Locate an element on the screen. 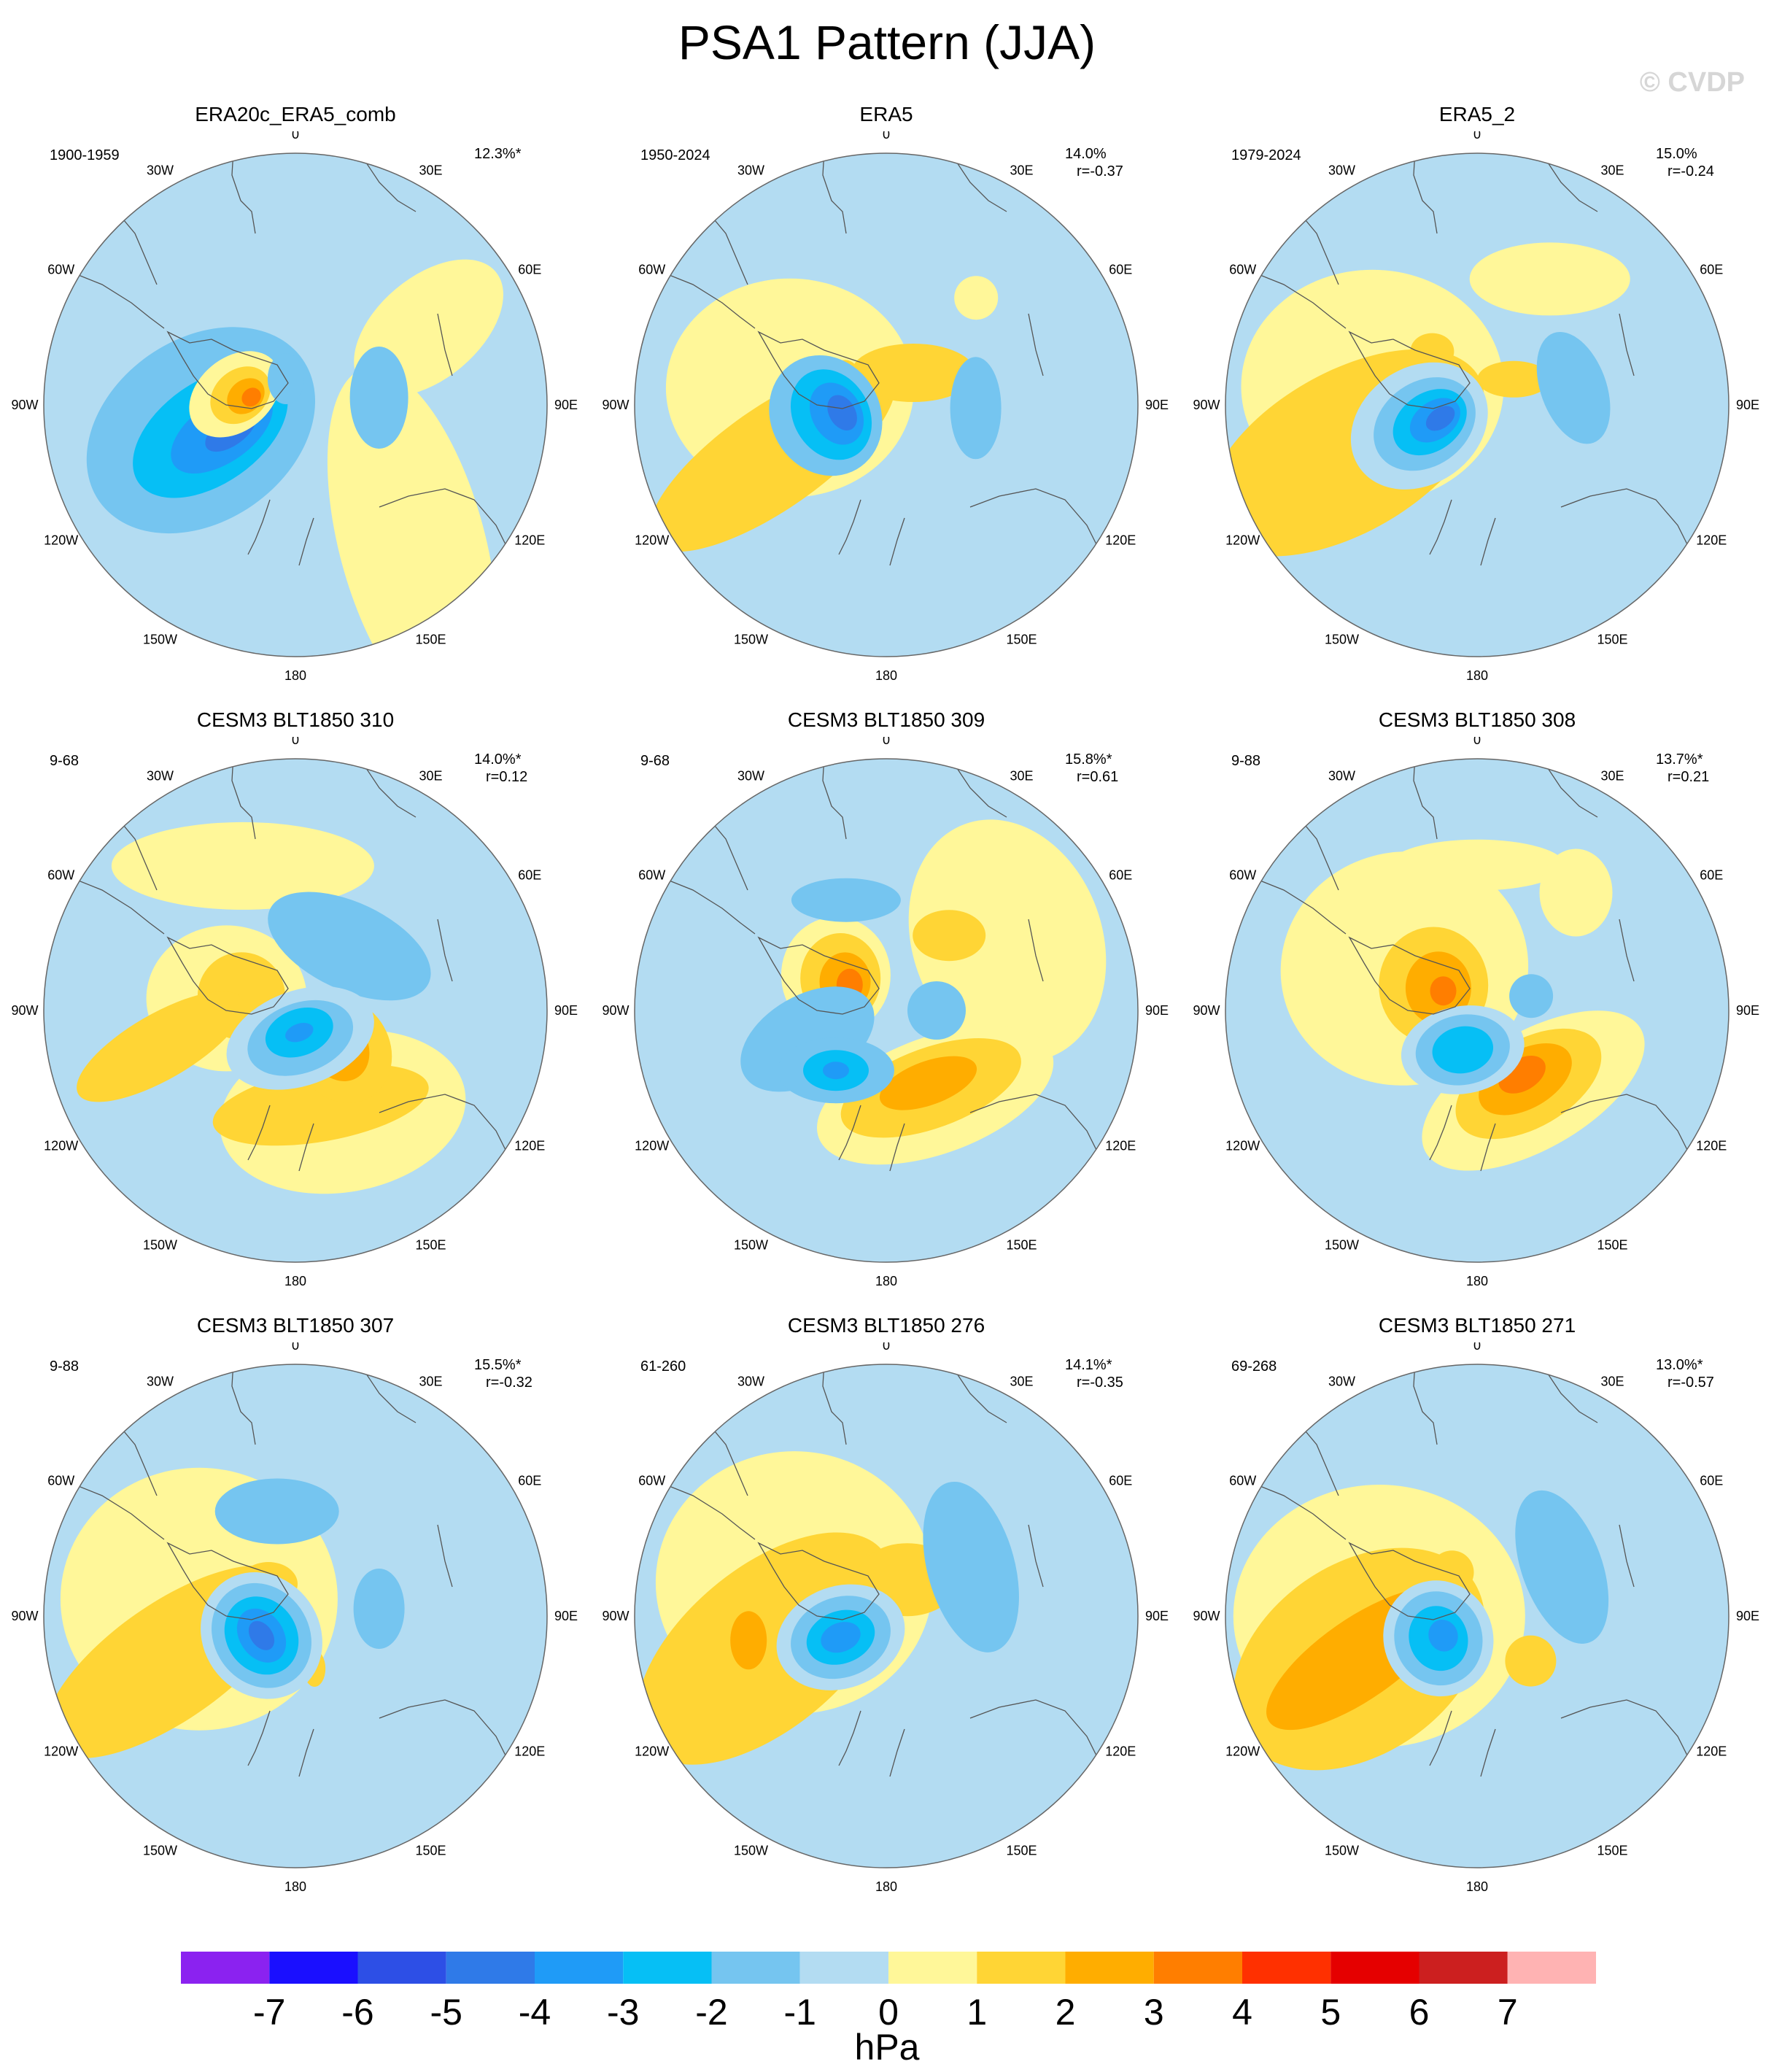 This screenshot has height=2072, width=1774. panel-correlation: r=0.21 is located at coordinates (1689, 777).